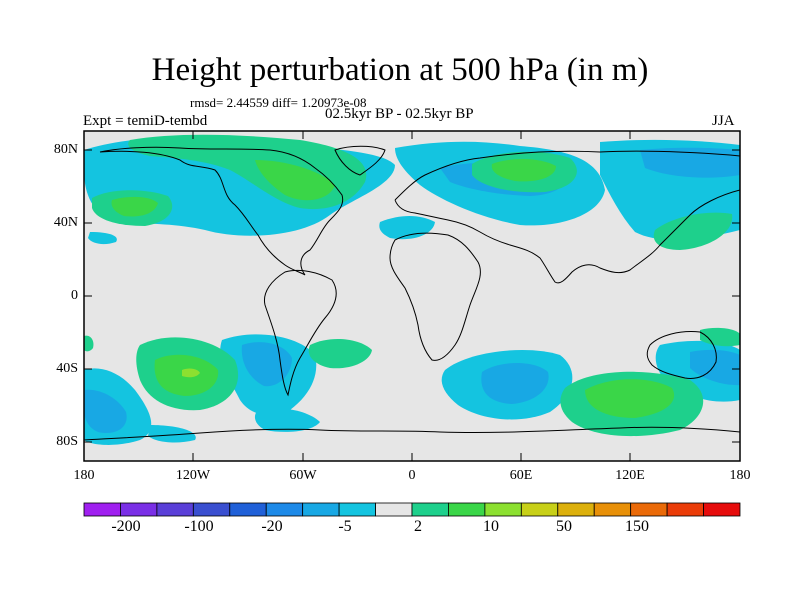 The height and width of the screenshot is (600, 800). Describe the element at coordinates (564, 526) in the screenshot. I see `colorbar-label: 50` at that location.